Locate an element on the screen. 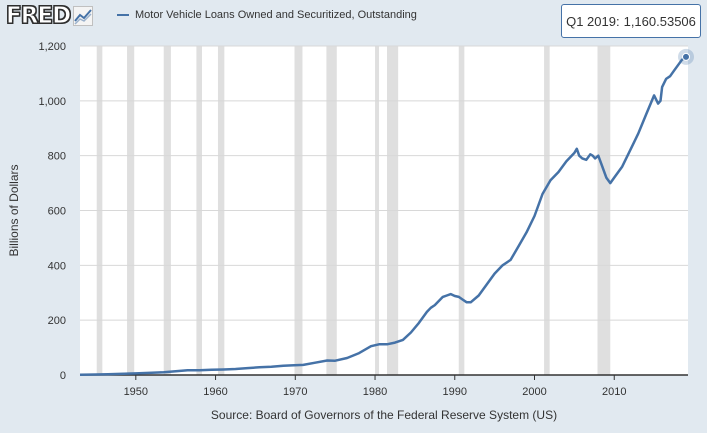 Image resolution: width=707 pixels, height=433 pixels. data-tooltip: Q1 2019: 1,160.53506 is located at coordinates (631, 21).